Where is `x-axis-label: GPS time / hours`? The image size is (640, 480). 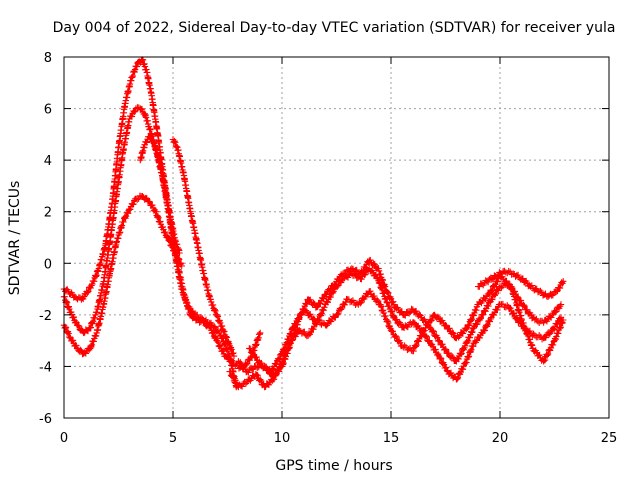 x-axis-label: GPS time / hours is located at coordinates (333, 466).